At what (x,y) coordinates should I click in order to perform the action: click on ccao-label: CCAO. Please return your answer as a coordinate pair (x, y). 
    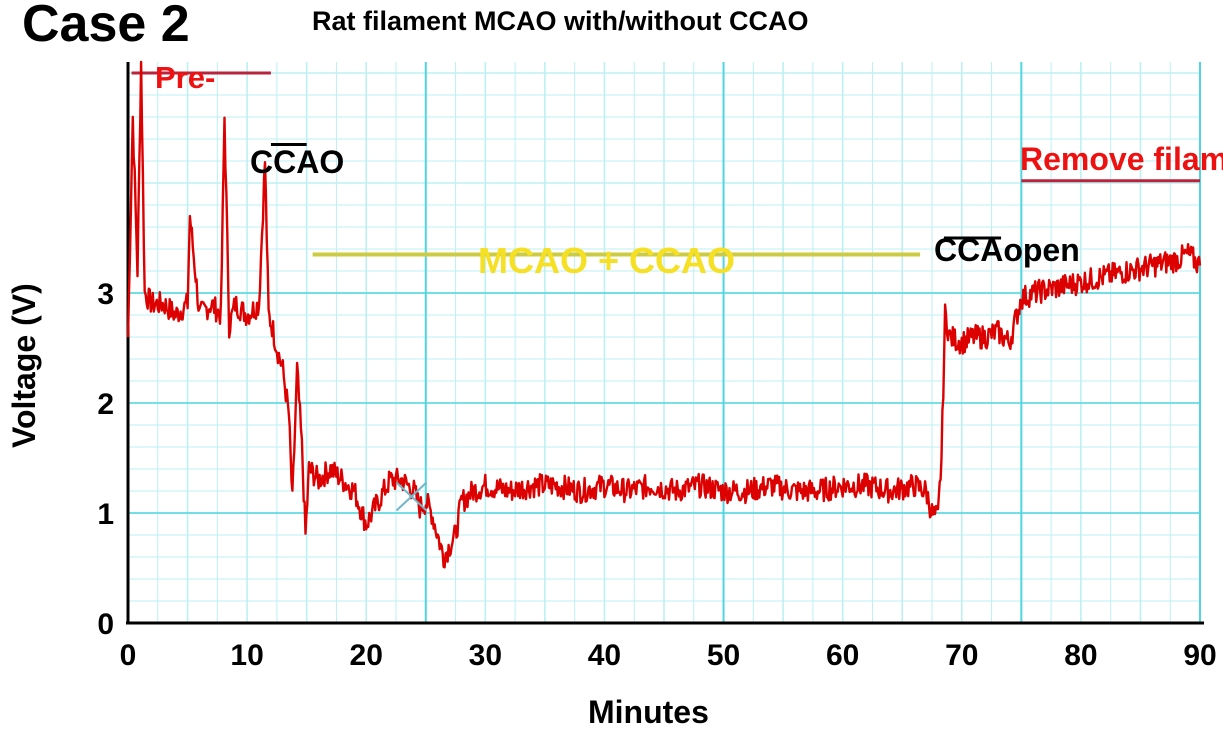
    Looking at the image, I should click on (297, 162).